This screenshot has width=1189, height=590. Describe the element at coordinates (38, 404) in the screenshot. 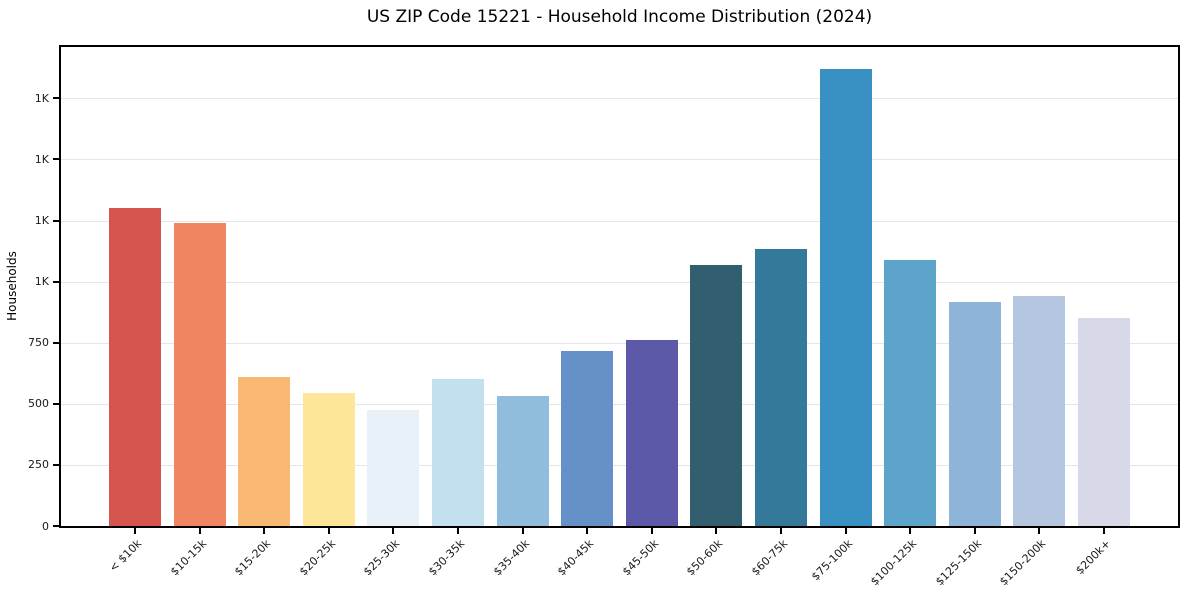

I see `y-tick-label: 500` at that location.